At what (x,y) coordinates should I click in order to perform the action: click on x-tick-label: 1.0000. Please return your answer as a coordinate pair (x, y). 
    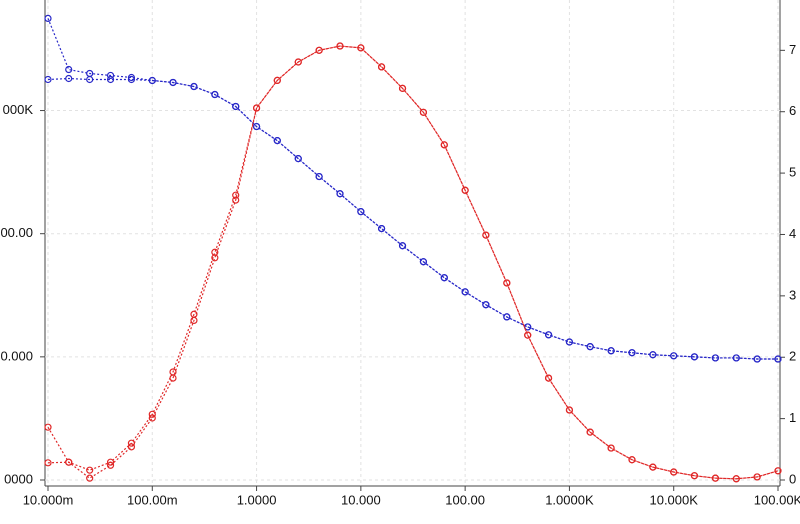
    Looking at the image, I should click on (257, 499).